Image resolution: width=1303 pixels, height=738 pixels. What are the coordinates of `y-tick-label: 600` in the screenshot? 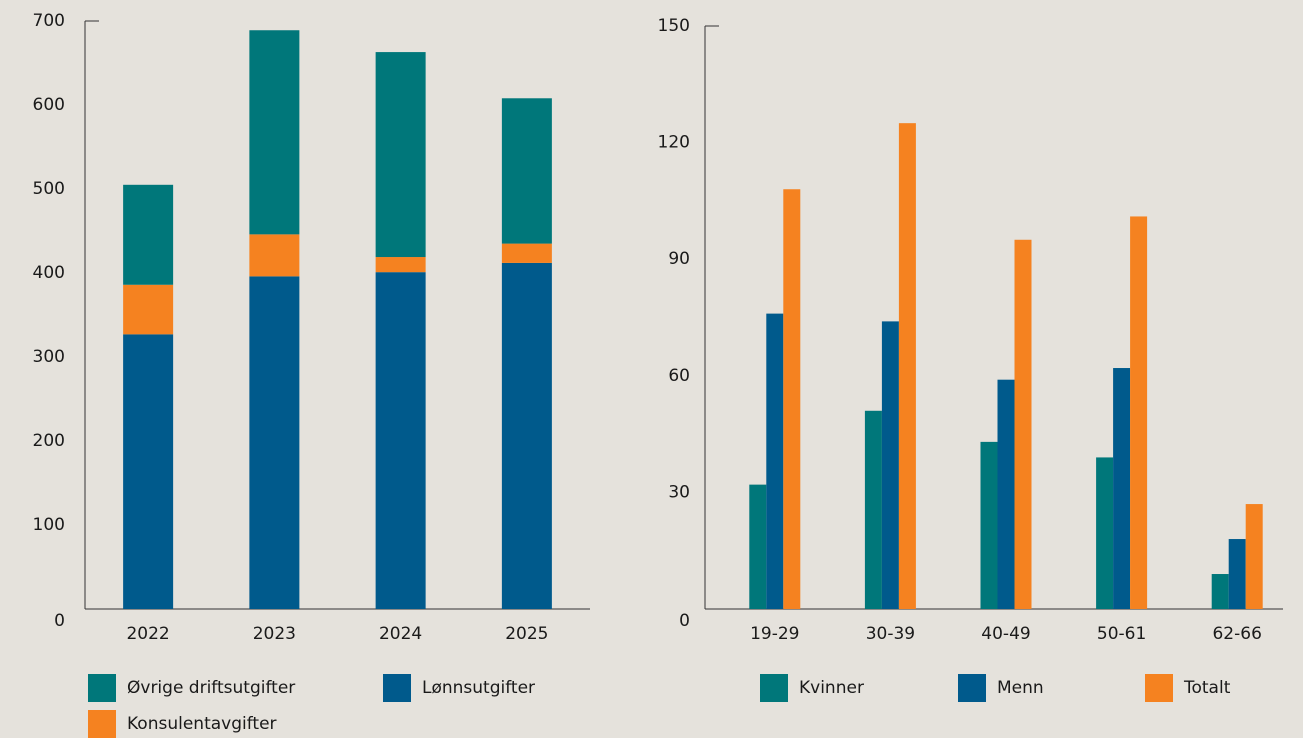 It's located at (49, 105).